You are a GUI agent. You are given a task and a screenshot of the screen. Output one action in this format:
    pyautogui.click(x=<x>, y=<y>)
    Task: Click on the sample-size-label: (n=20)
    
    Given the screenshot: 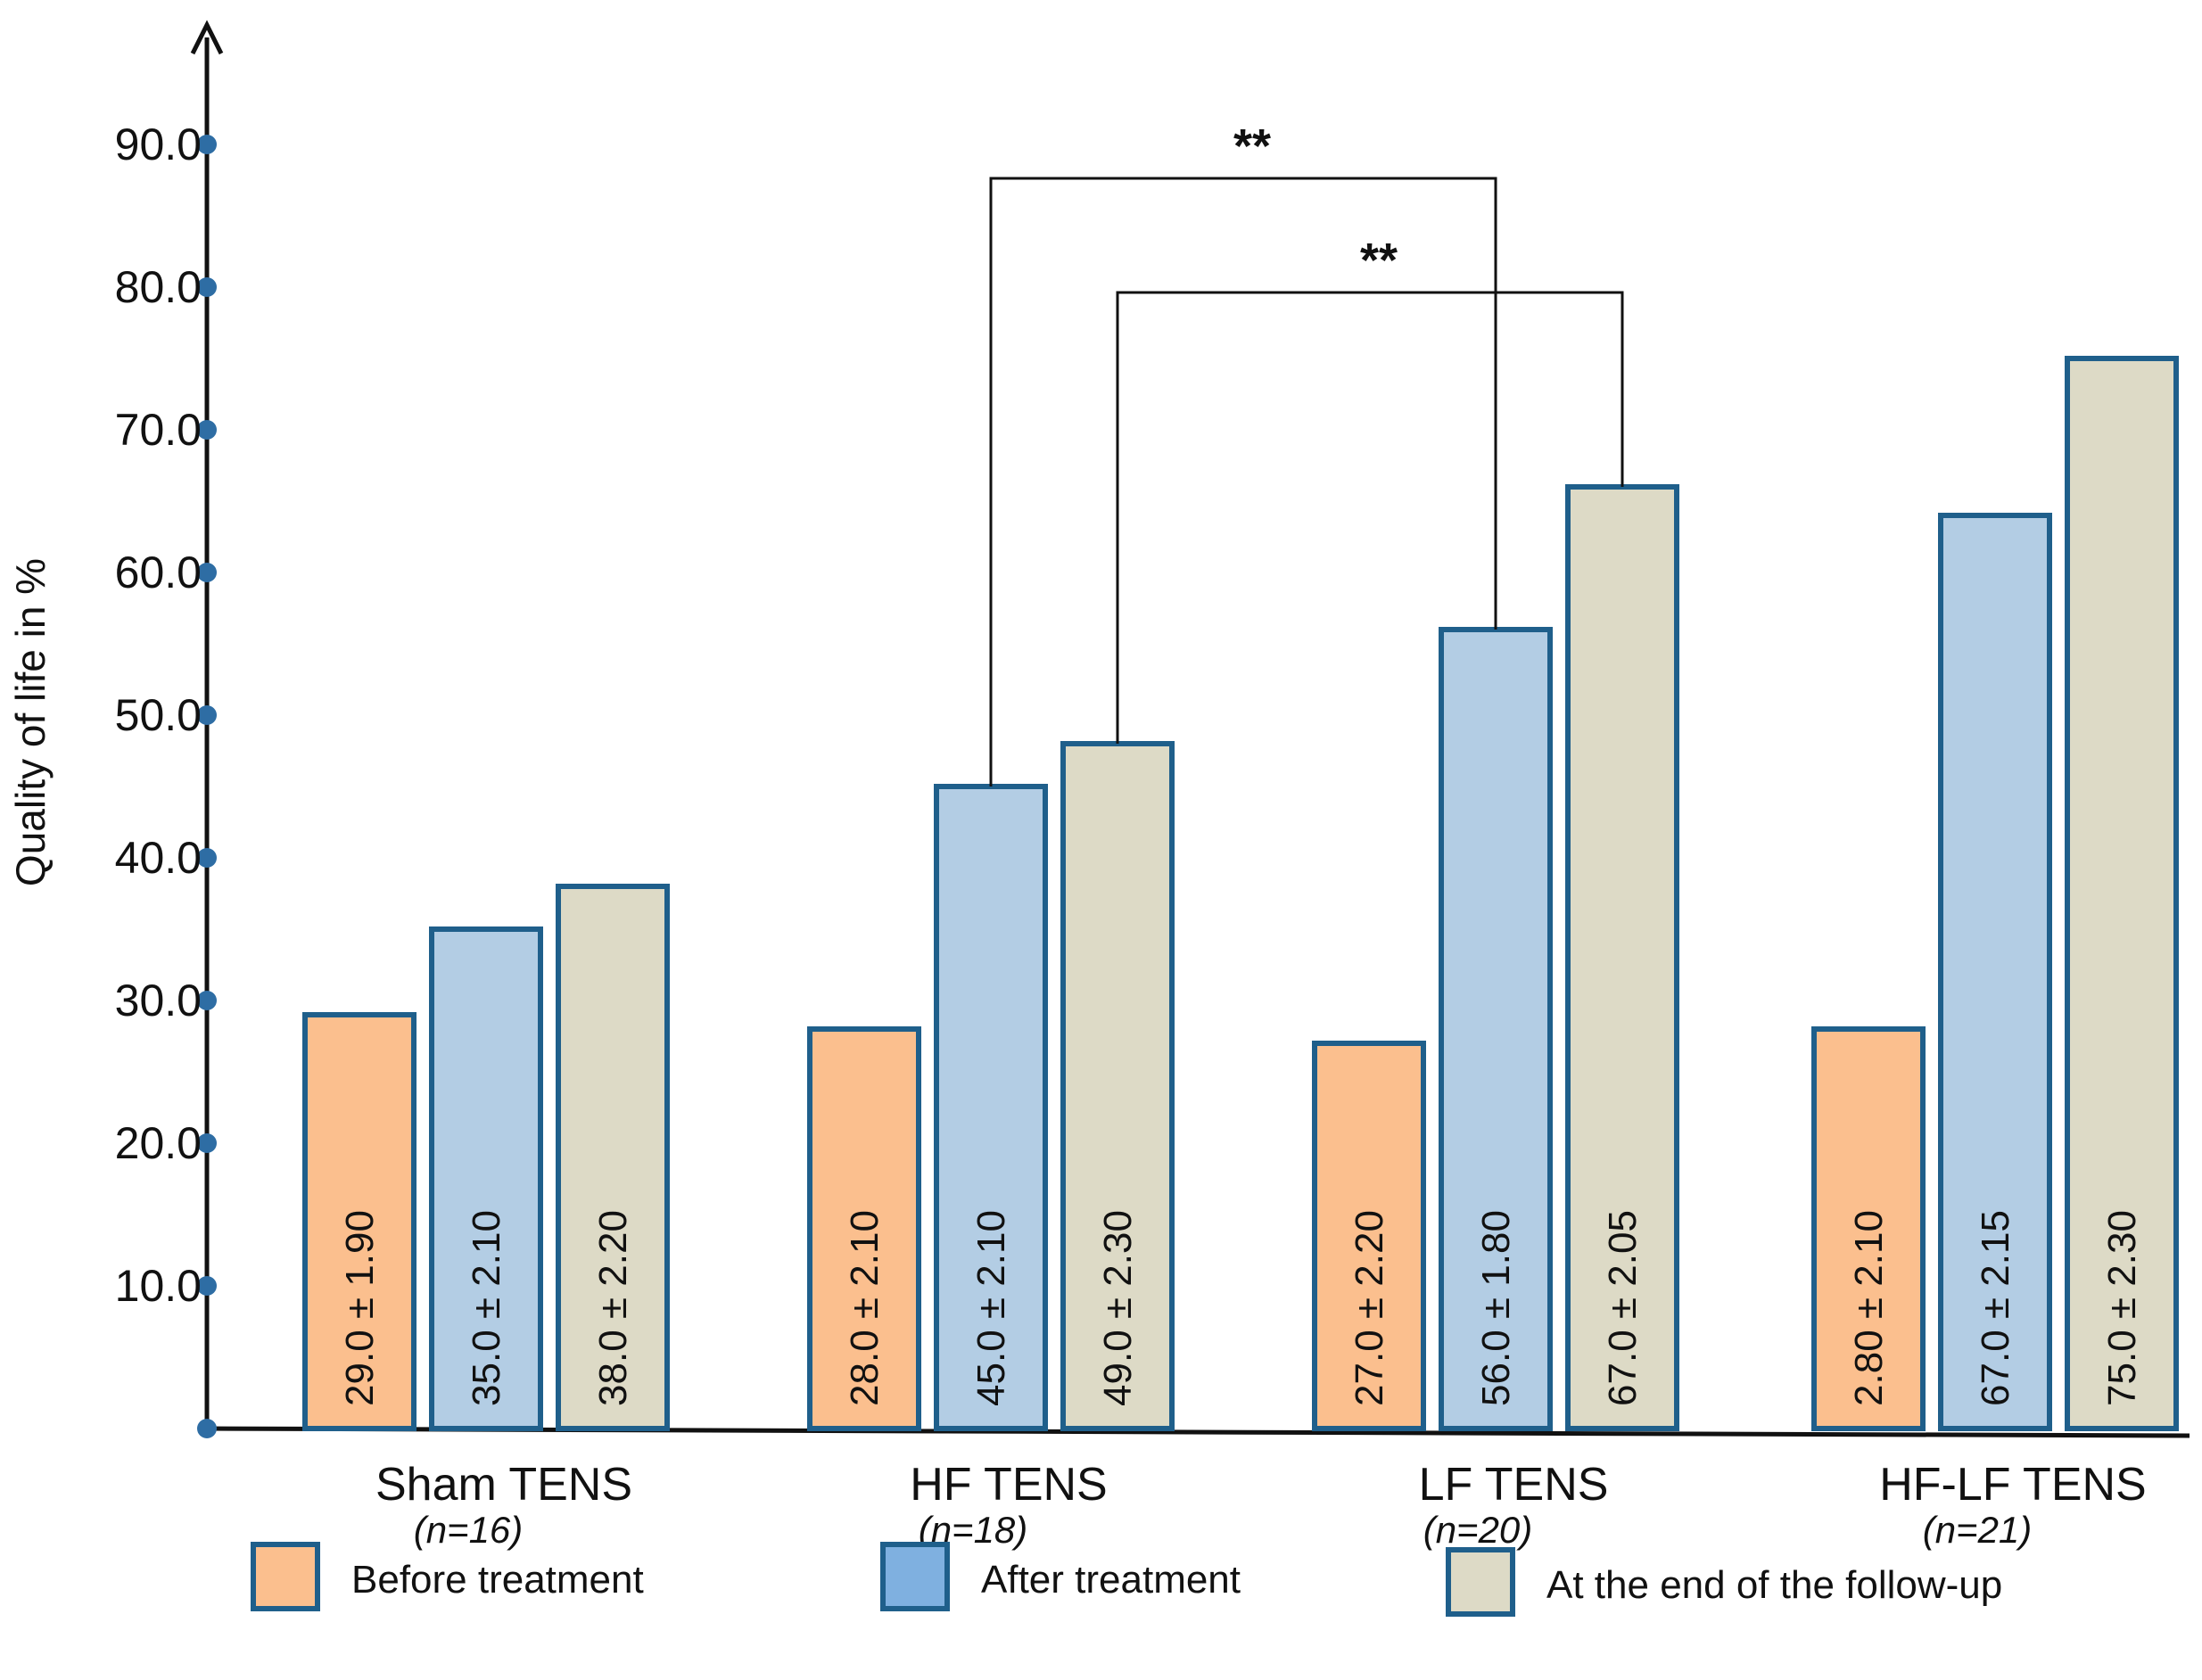 What is the action you would take?
    pyautogui.click(x=1478, y=1530)
    